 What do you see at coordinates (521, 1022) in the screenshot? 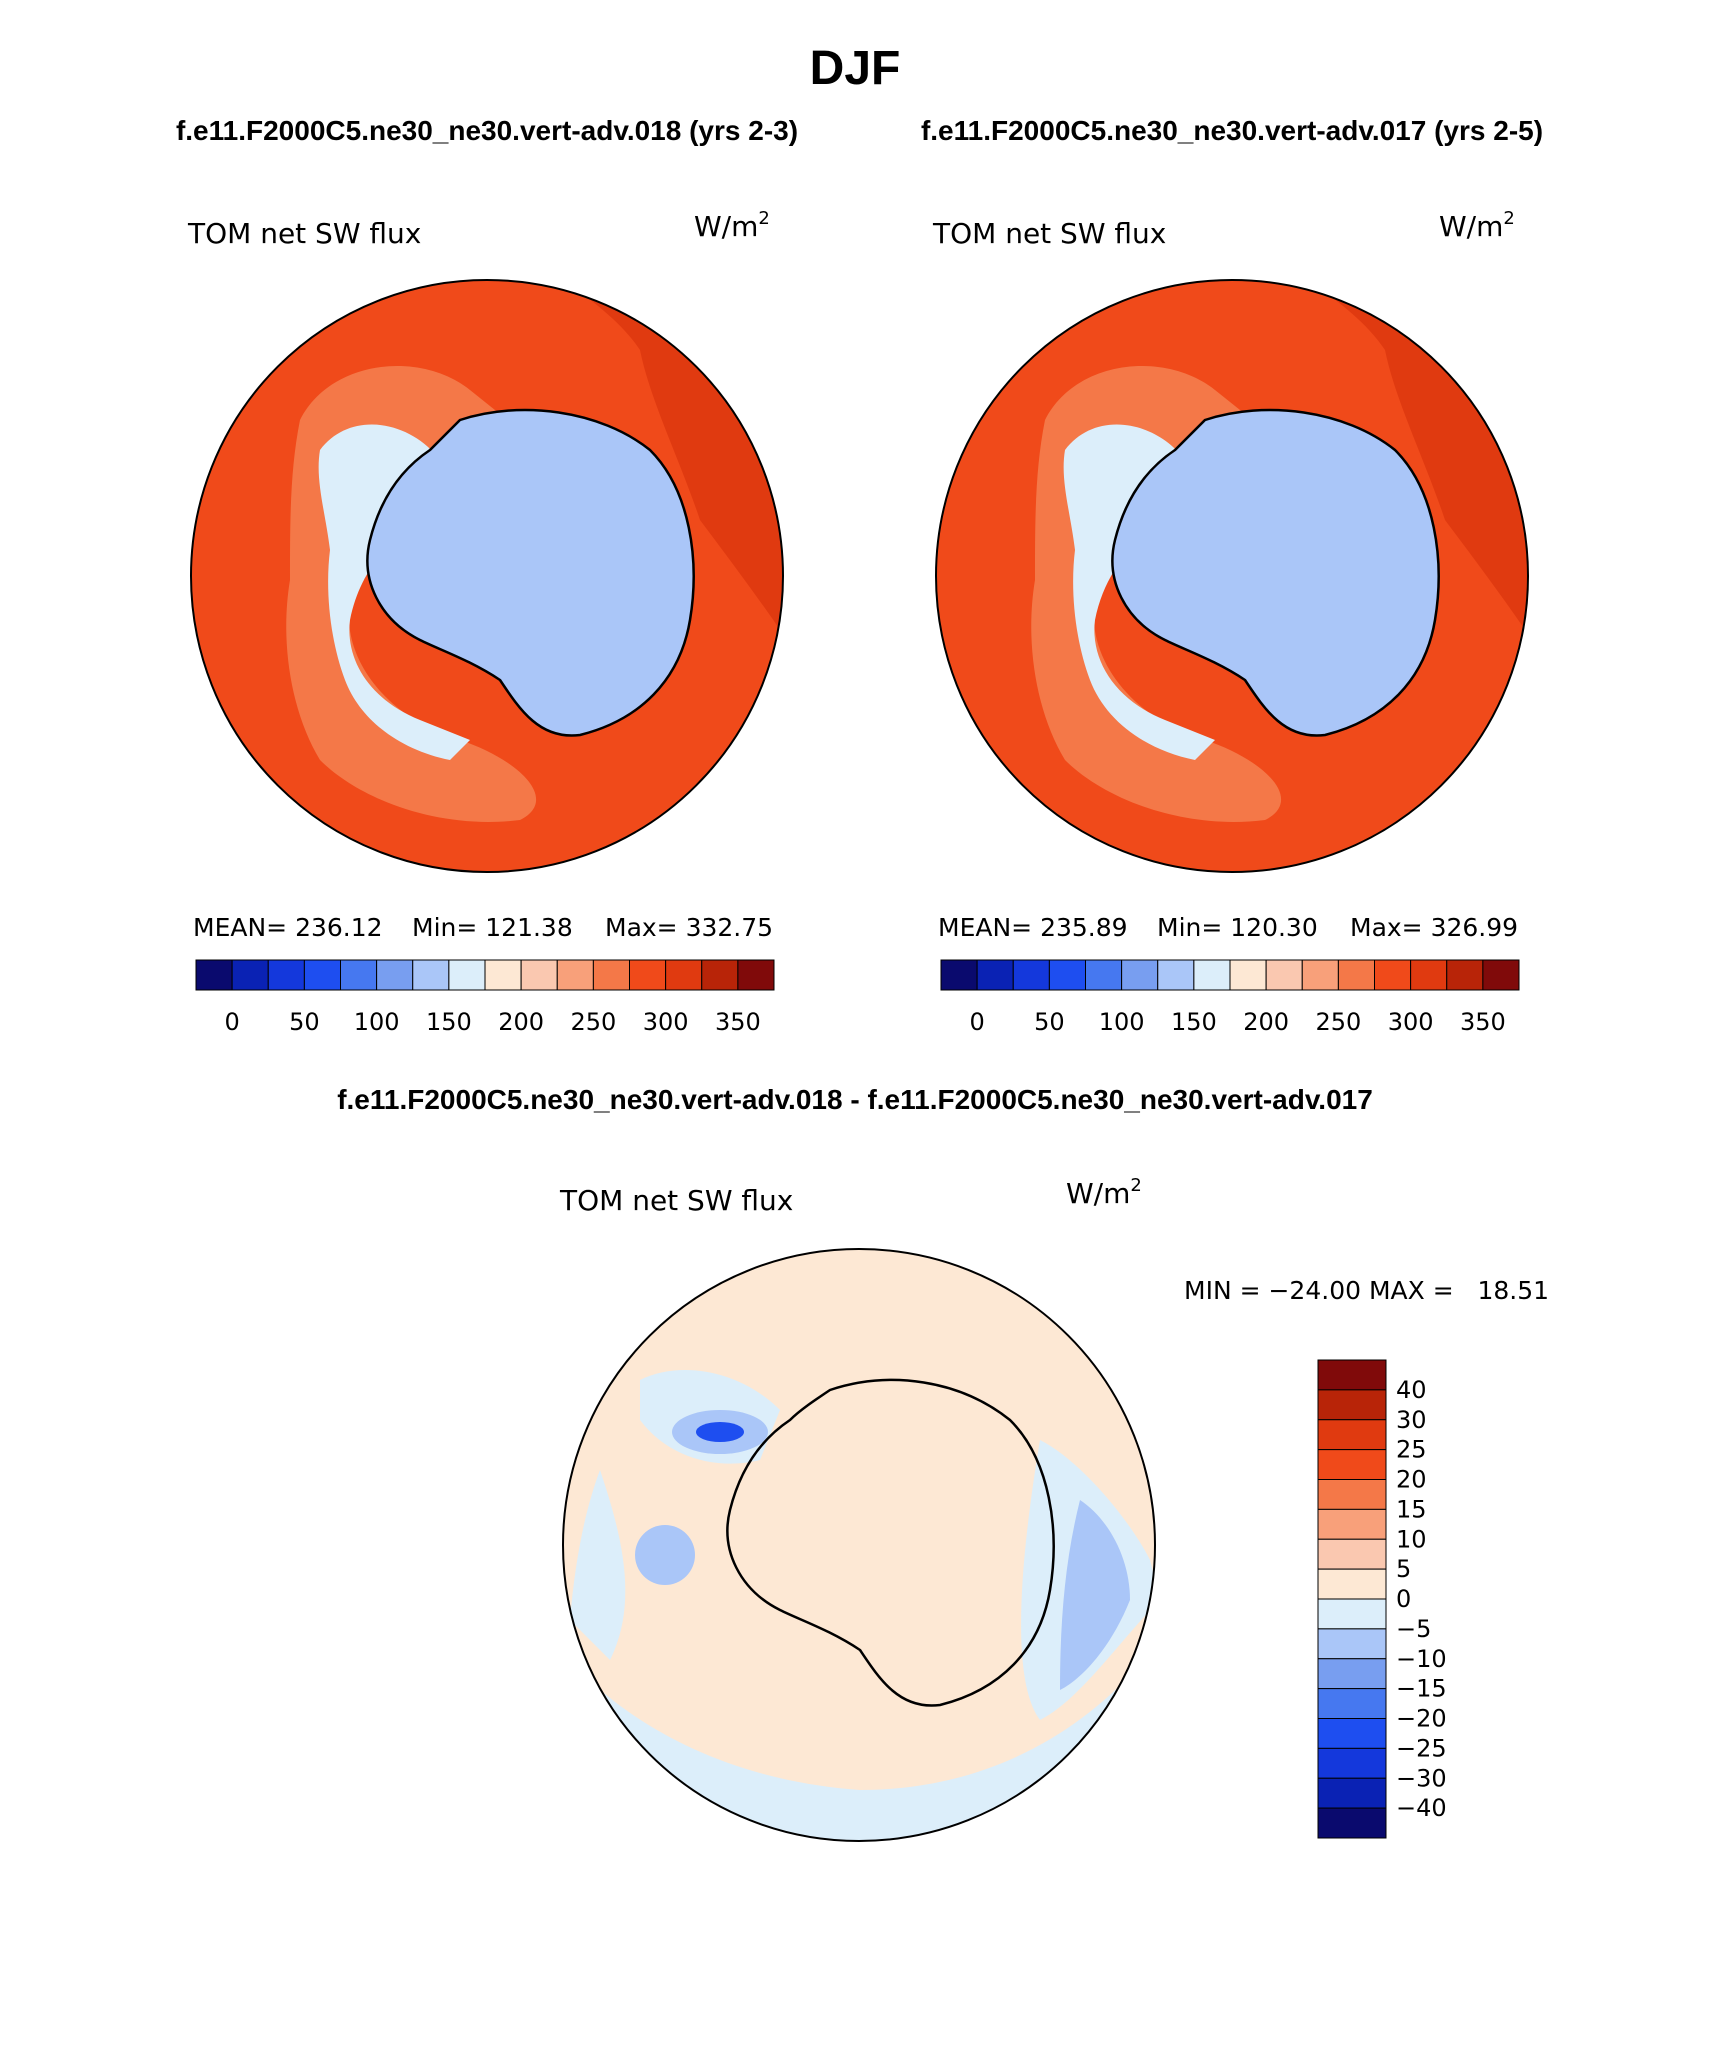
I see `left-colorbar-label: 200` at bounding box center [521, 1022].